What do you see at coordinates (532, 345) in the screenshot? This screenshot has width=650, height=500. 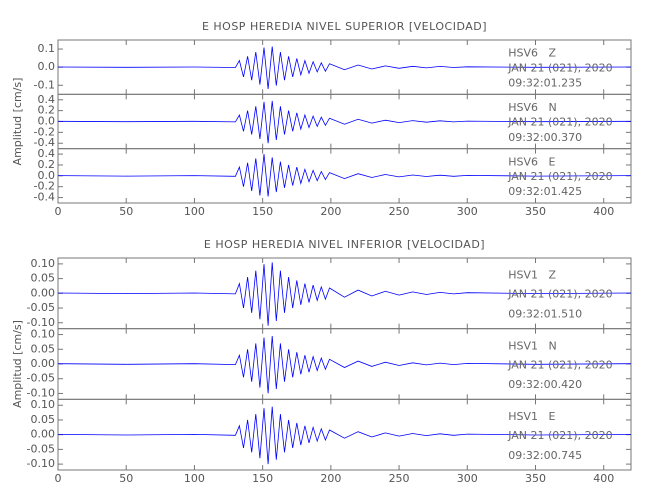 I see `station-label: HSV1 N` at bounding box center [532, 345].